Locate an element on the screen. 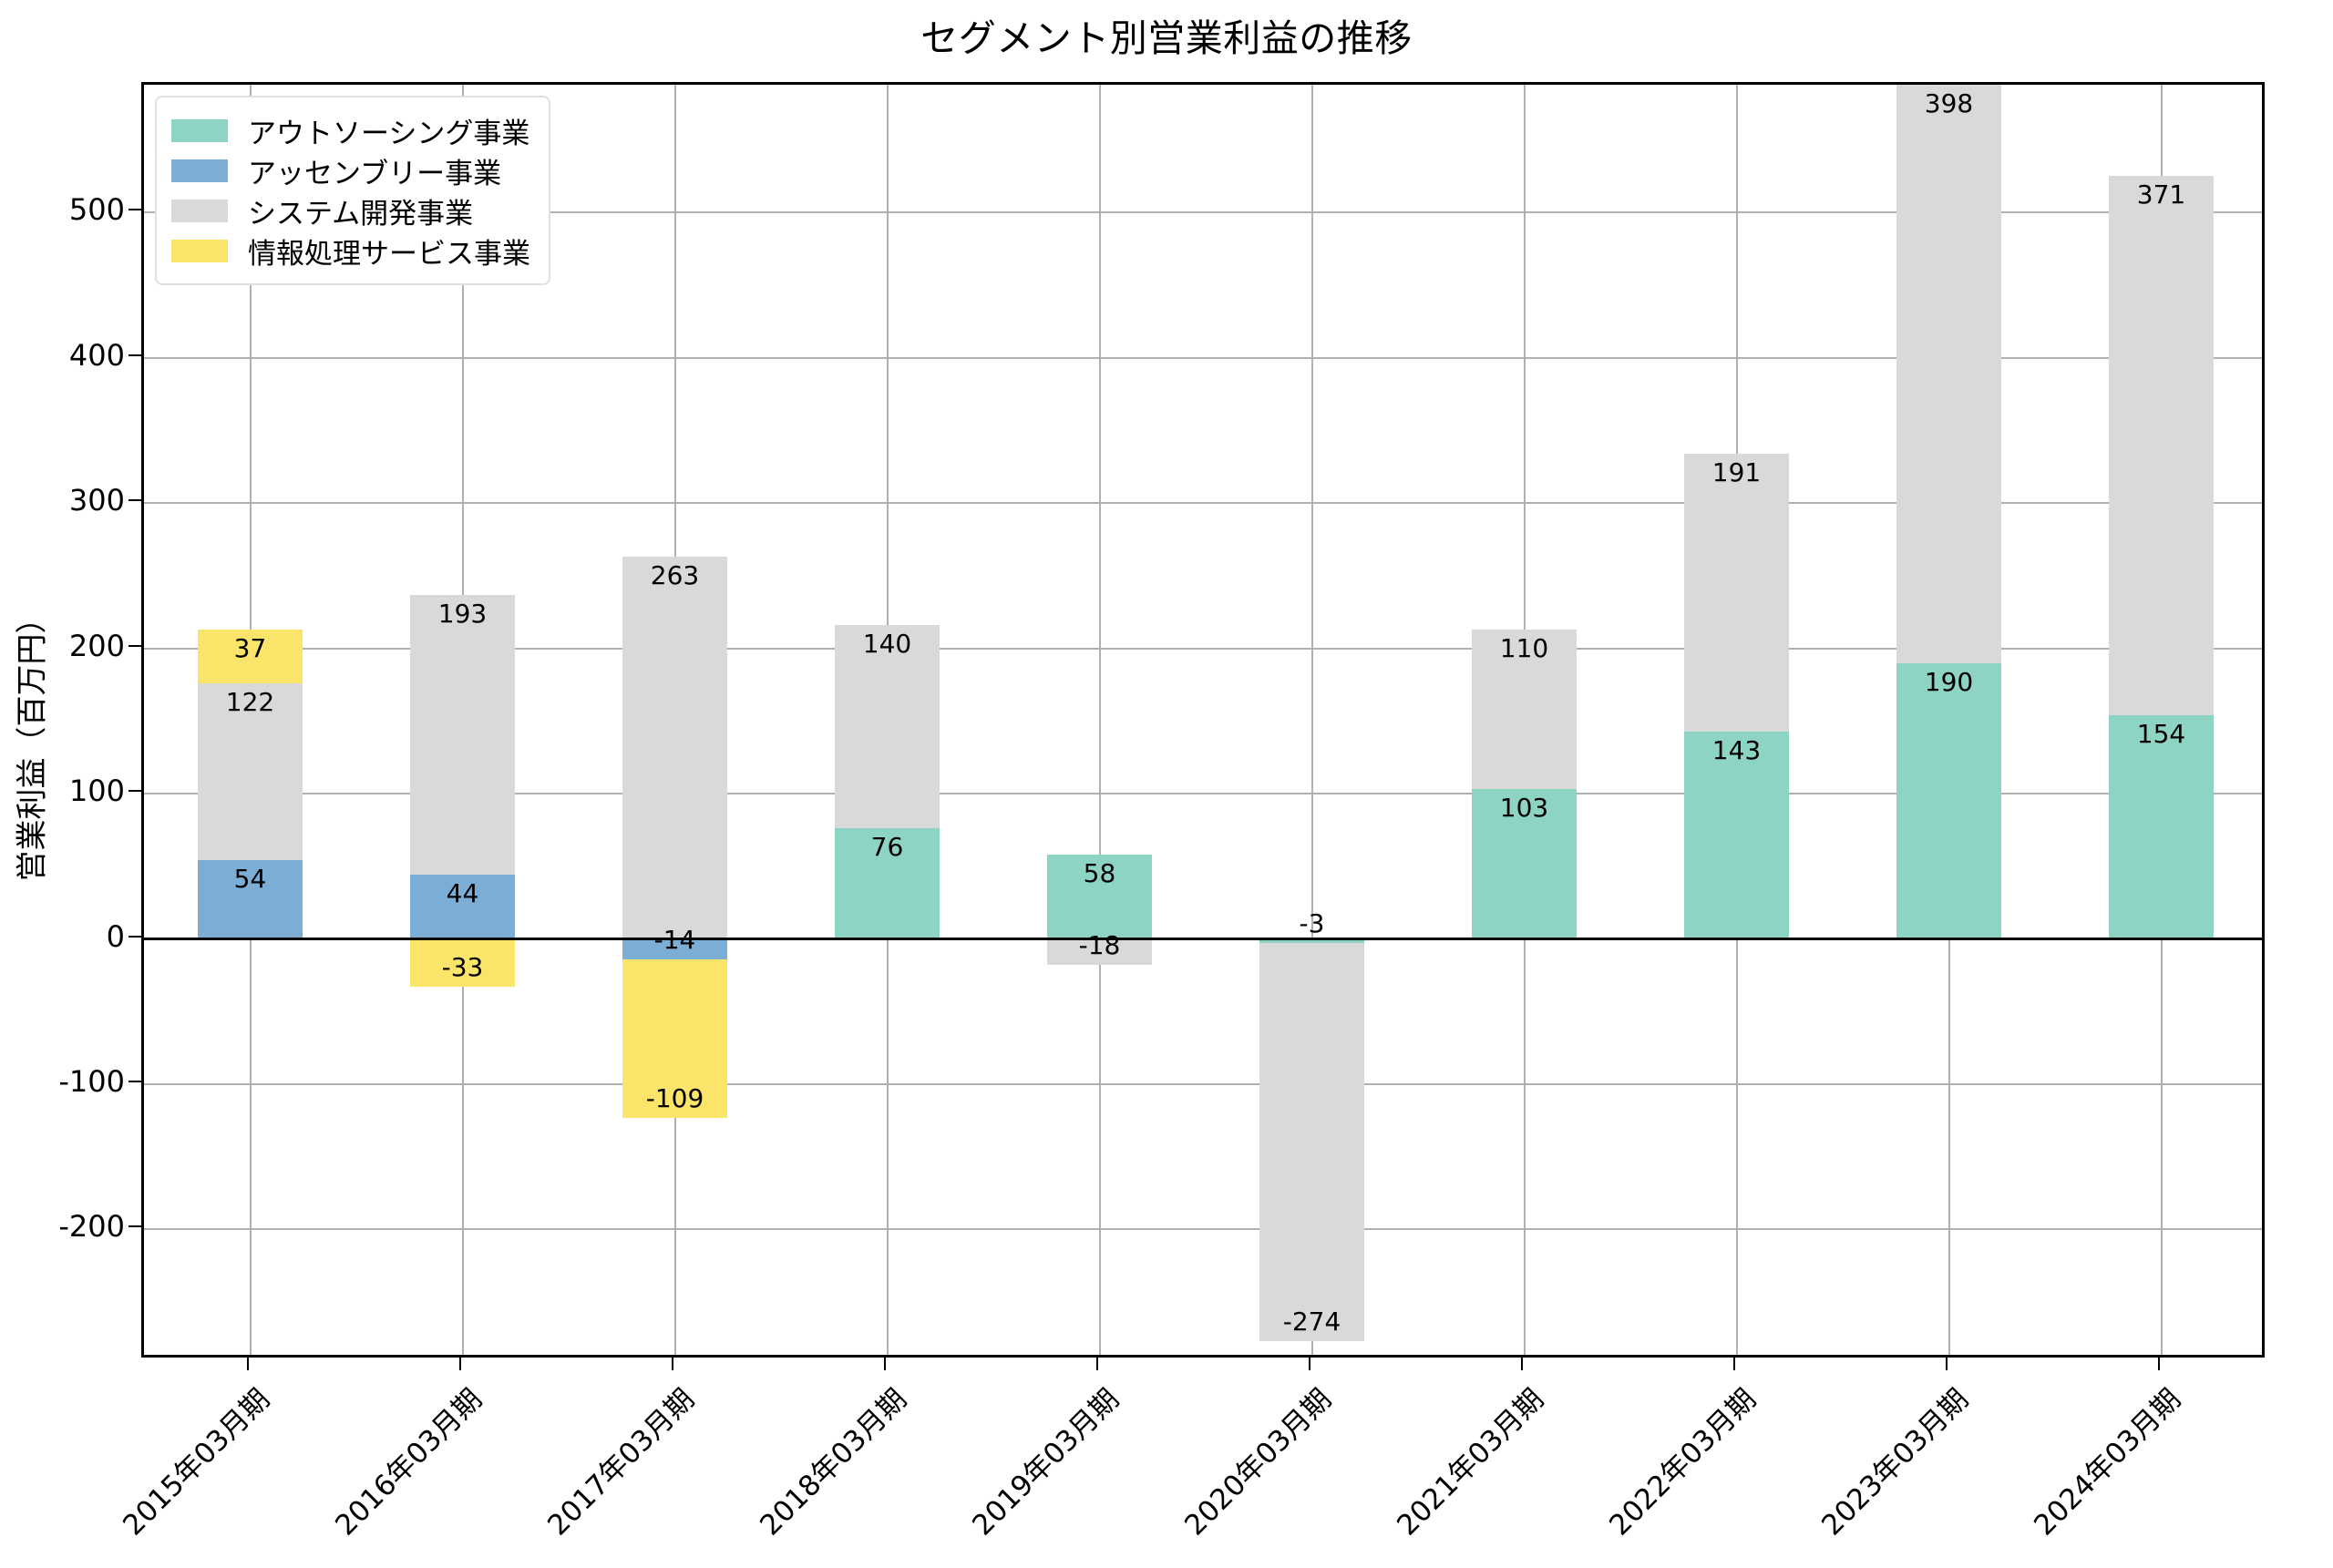  bar-value-label: 110 is located at coordinates (1524, 647).